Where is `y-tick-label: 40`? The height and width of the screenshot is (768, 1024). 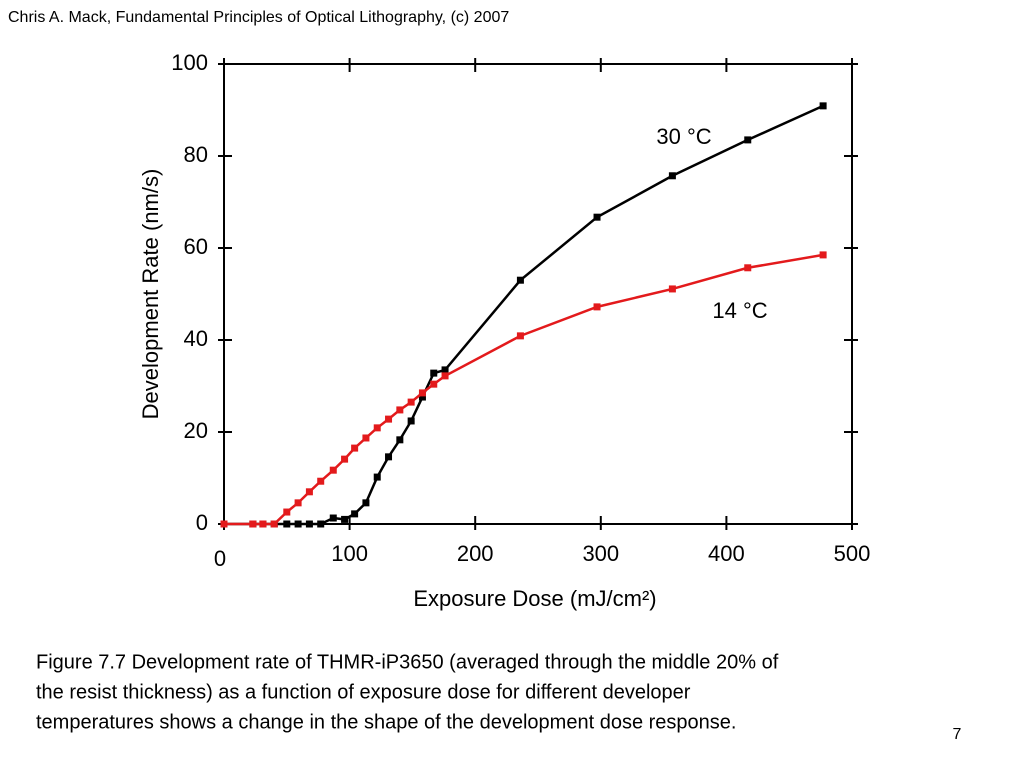
y-tick-label: 40 is located at coordinates (196, 338).